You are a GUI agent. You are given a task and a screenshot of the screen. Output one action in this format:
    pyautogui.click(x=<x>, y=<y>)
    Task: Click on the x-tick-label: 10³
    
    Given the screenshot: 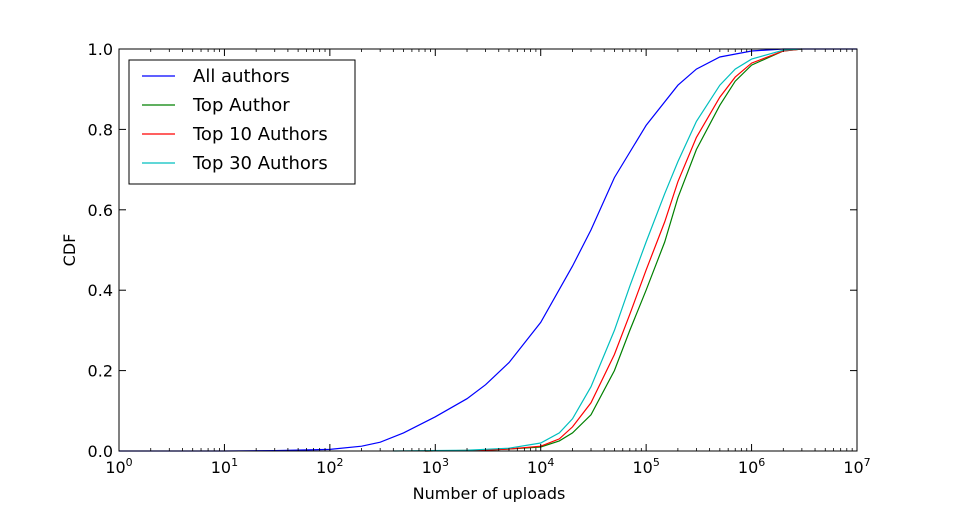 What is the action you would take?
    pyautogui.click(x=435, y=466)
    